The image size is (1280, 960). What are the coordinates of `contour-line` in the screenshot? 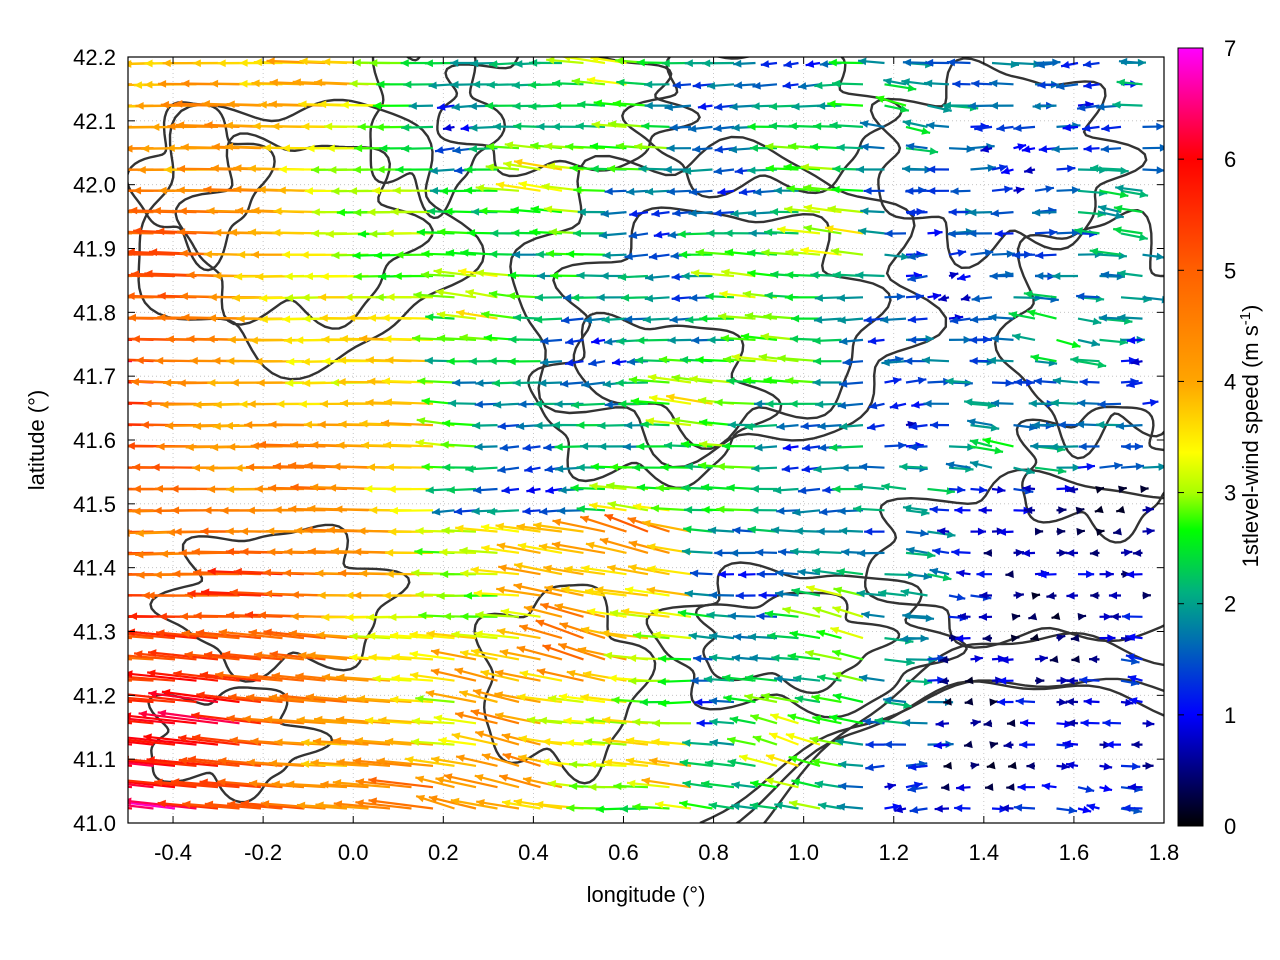 It's located at (1089, 474).